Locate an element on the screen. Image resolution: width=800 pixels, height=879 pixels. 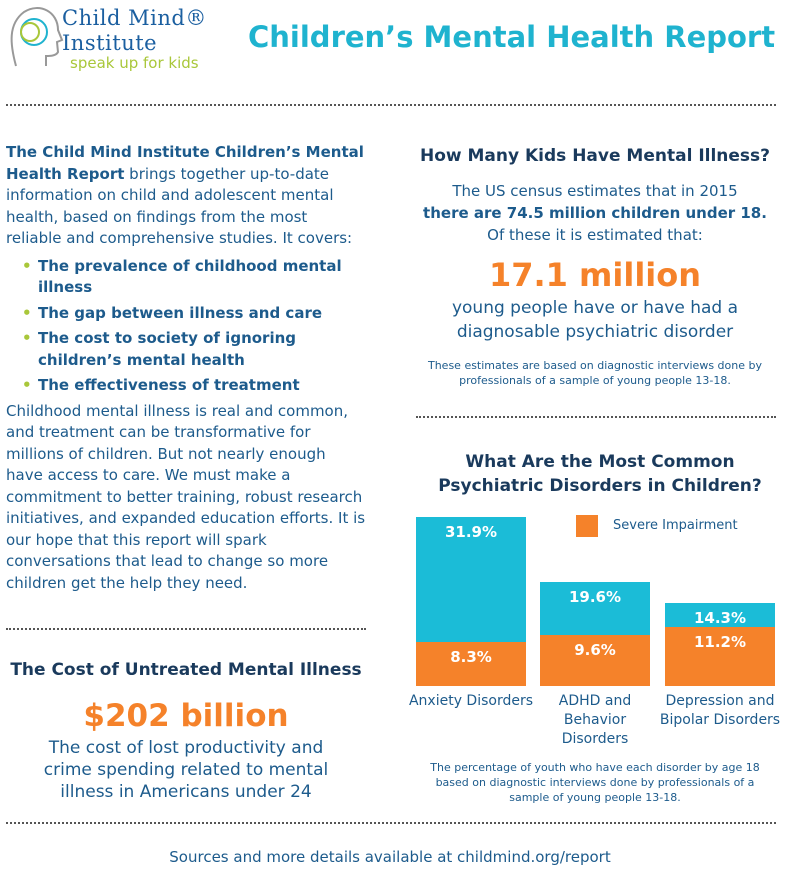
category-label: ADHD and Behavior Disorders is located at coordinates (595, 720).